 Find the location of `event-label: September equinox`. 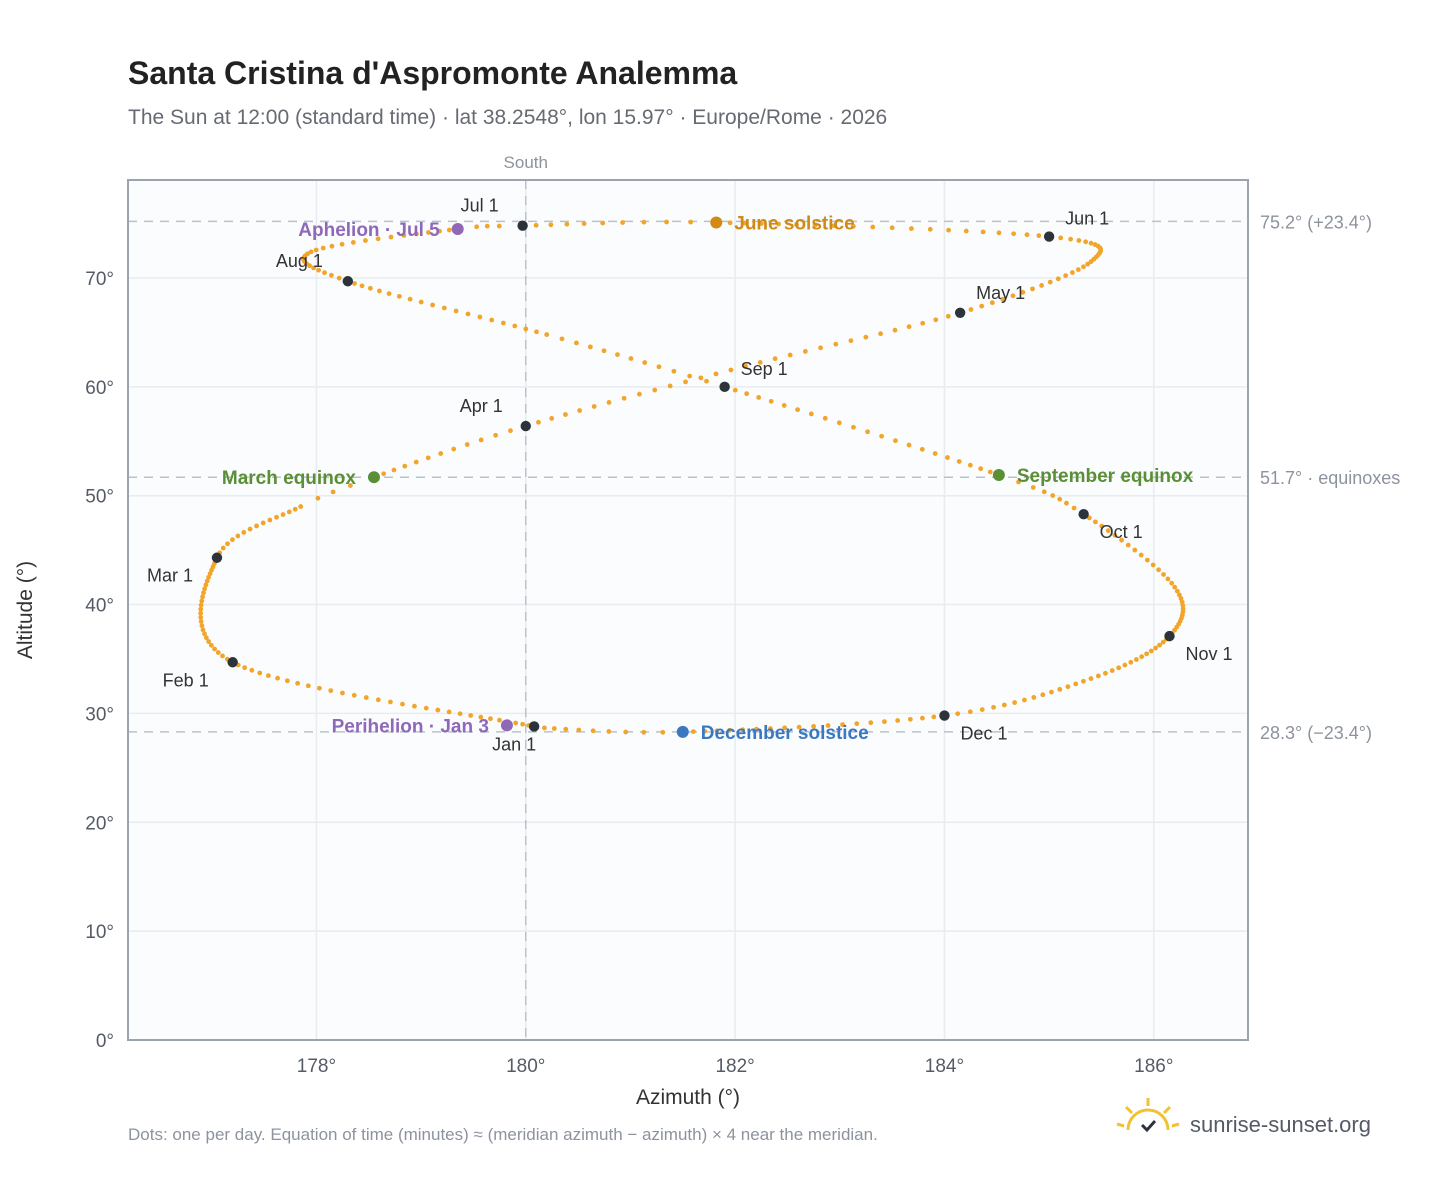

event-label: September equinox is located at coordinates (1105, 476).